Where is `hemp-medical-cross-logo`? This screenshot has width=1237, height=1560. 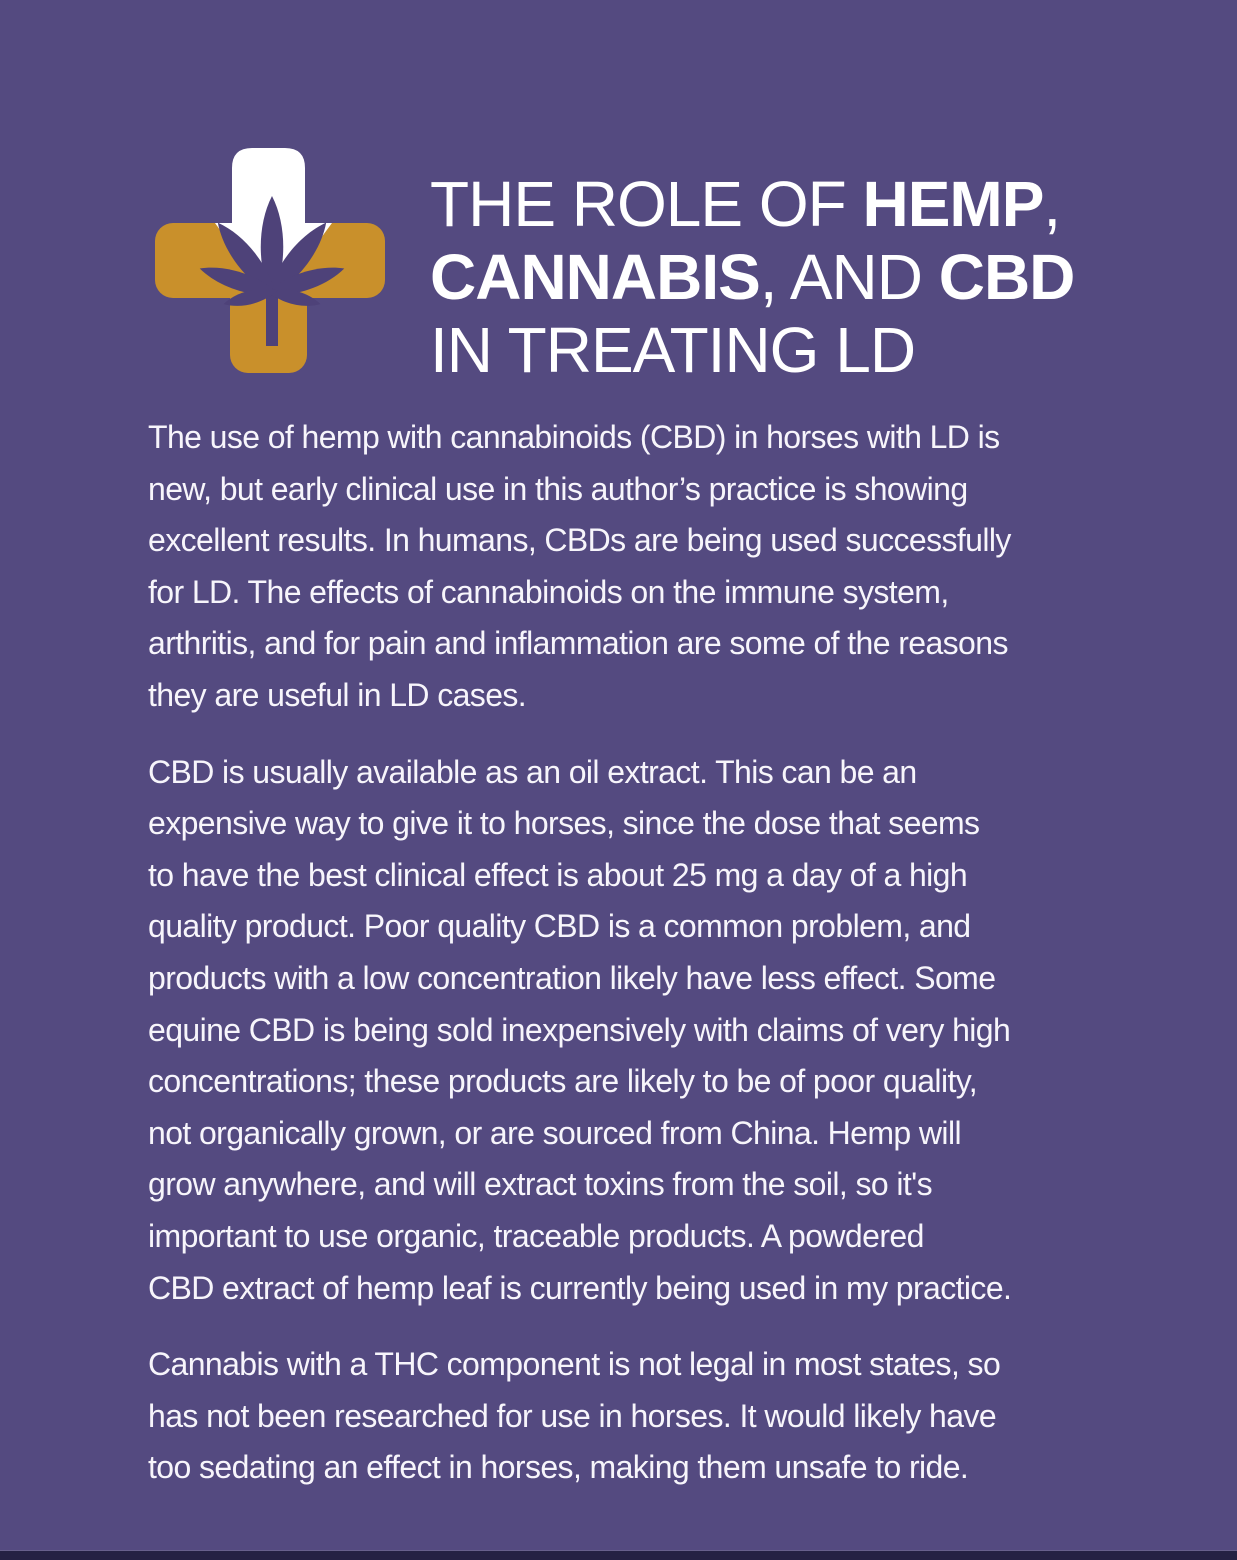
hemp-medical-cross-logo is located at coordinates (270, 260).